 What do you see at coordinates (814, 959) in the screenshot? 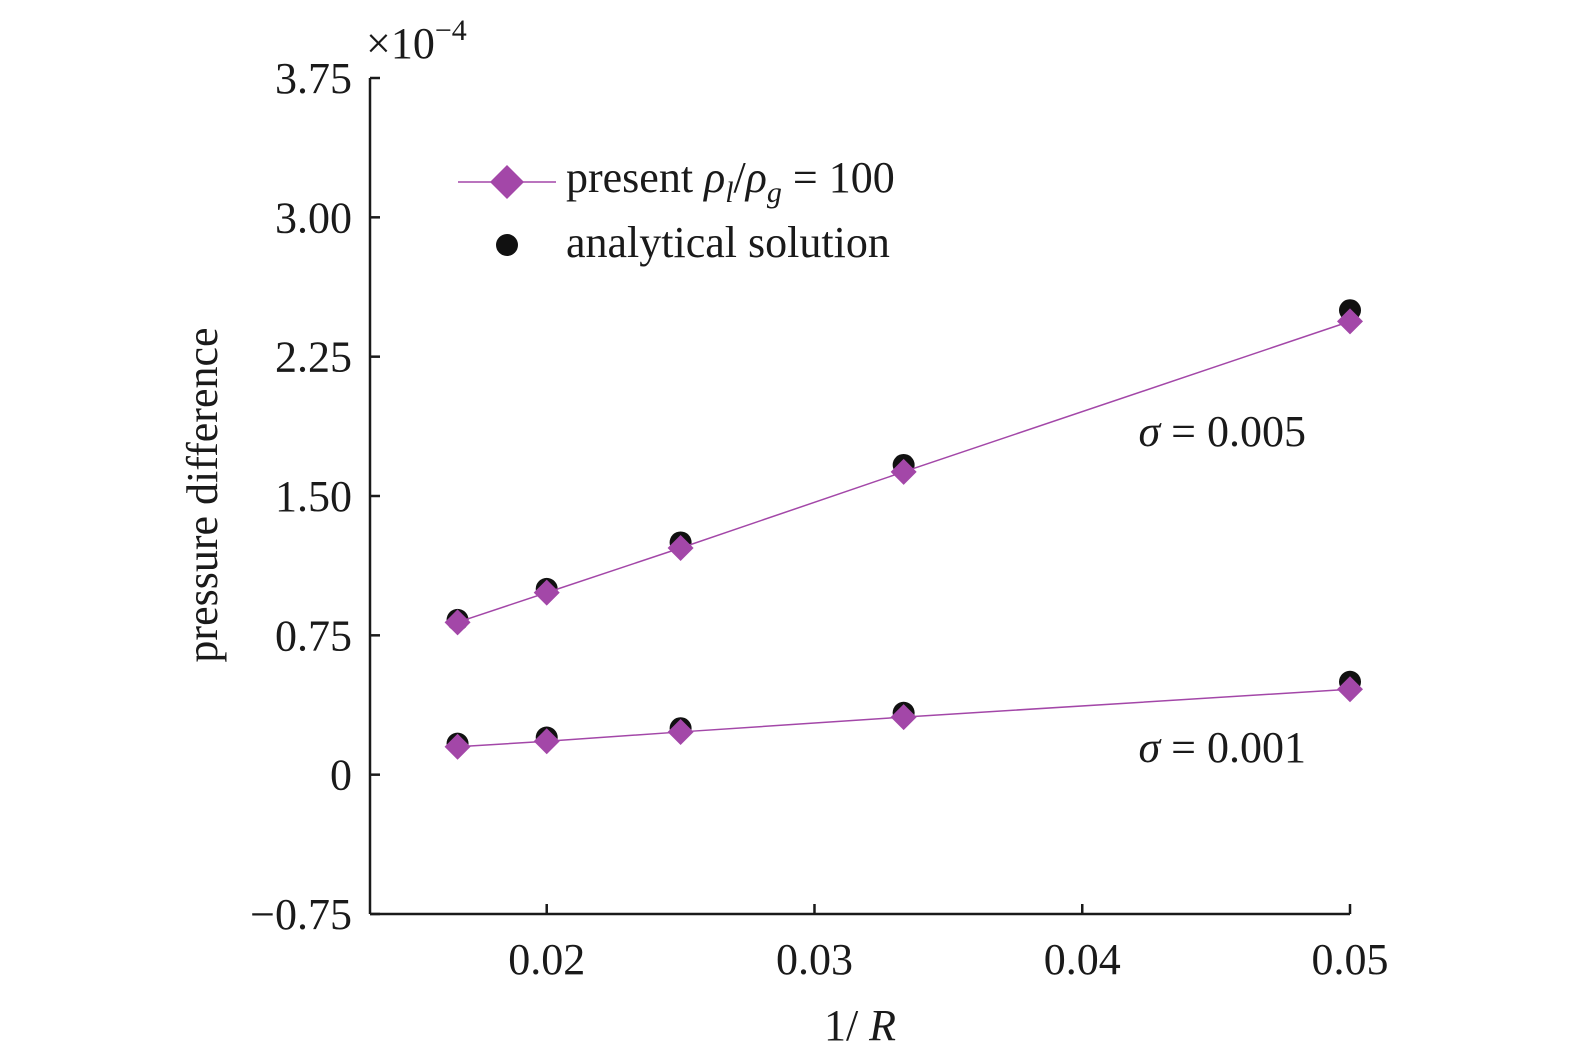
I see `x-tick-label-1: 0.03` at bounding box center [814, 959].